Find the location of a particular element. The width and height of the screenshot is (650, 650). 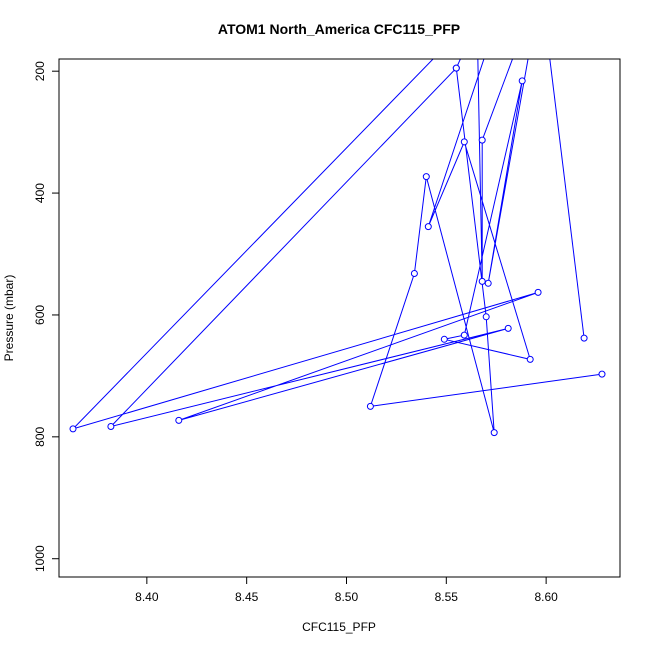

x-tick-label: 8.55 is located at coordinates (447, 597).